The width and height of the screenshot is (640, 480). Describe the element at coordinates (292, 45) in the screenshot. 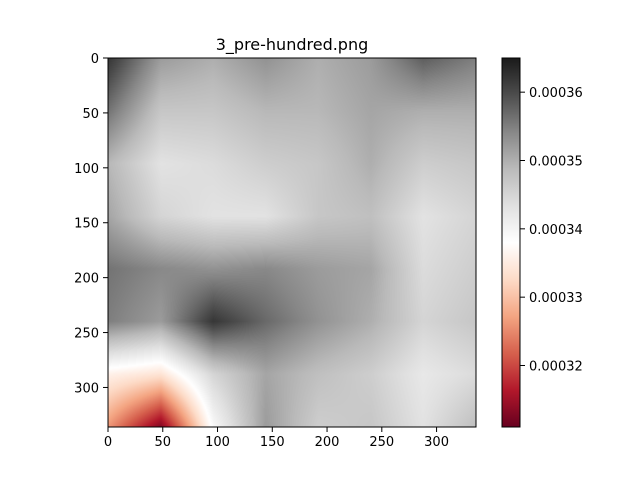

I see `chart-title: 3_pre-hundred.png` at that location.